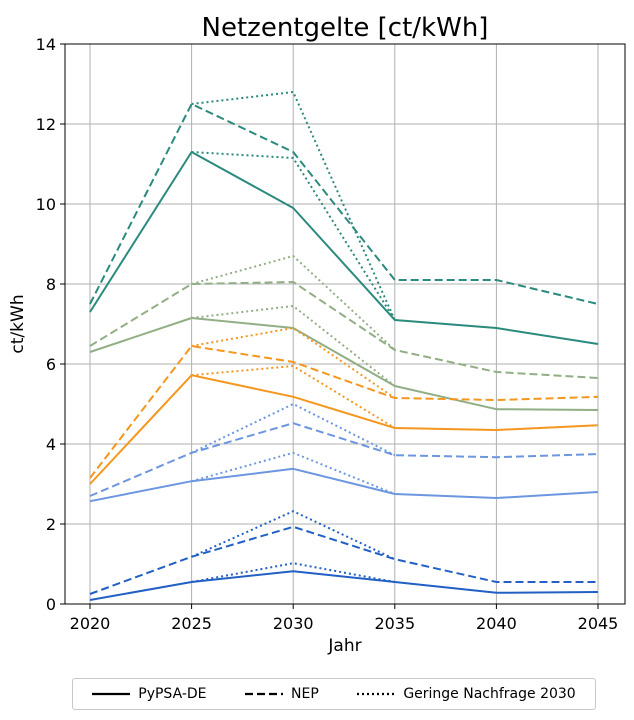 The height and width of the screenshot is (720, 634). What do you see at coordinates (51, 524) in the screenshot?
I see `y-tick-label: 2` at bounding box center [51, 524].